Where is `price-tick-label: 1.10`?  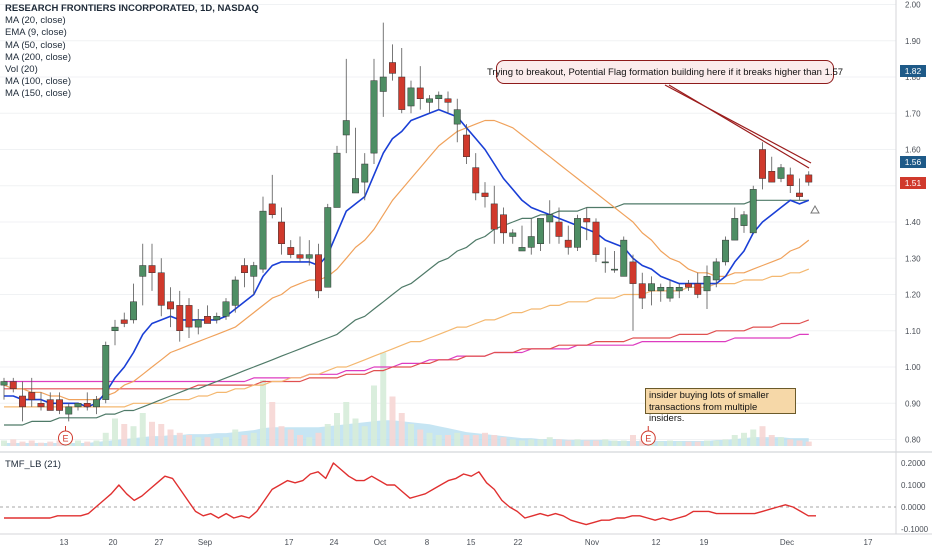
price-tick-label: 1.10 is located at coordinates (913, 331).